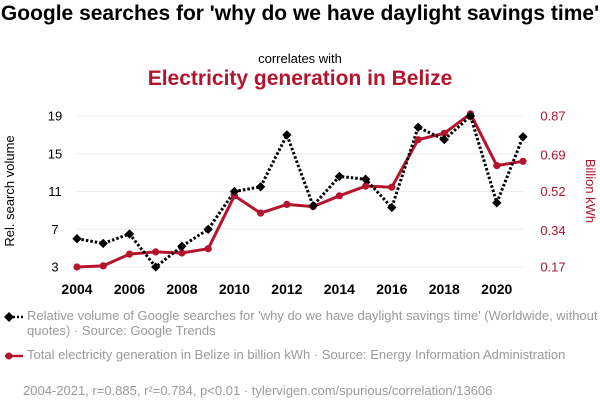 The height and width of the screenshot is (414, 600). What do you see at coordinates (497, 166) in the screenshot?
I see `point-electricity-2020` at bounding box center [497, 166].